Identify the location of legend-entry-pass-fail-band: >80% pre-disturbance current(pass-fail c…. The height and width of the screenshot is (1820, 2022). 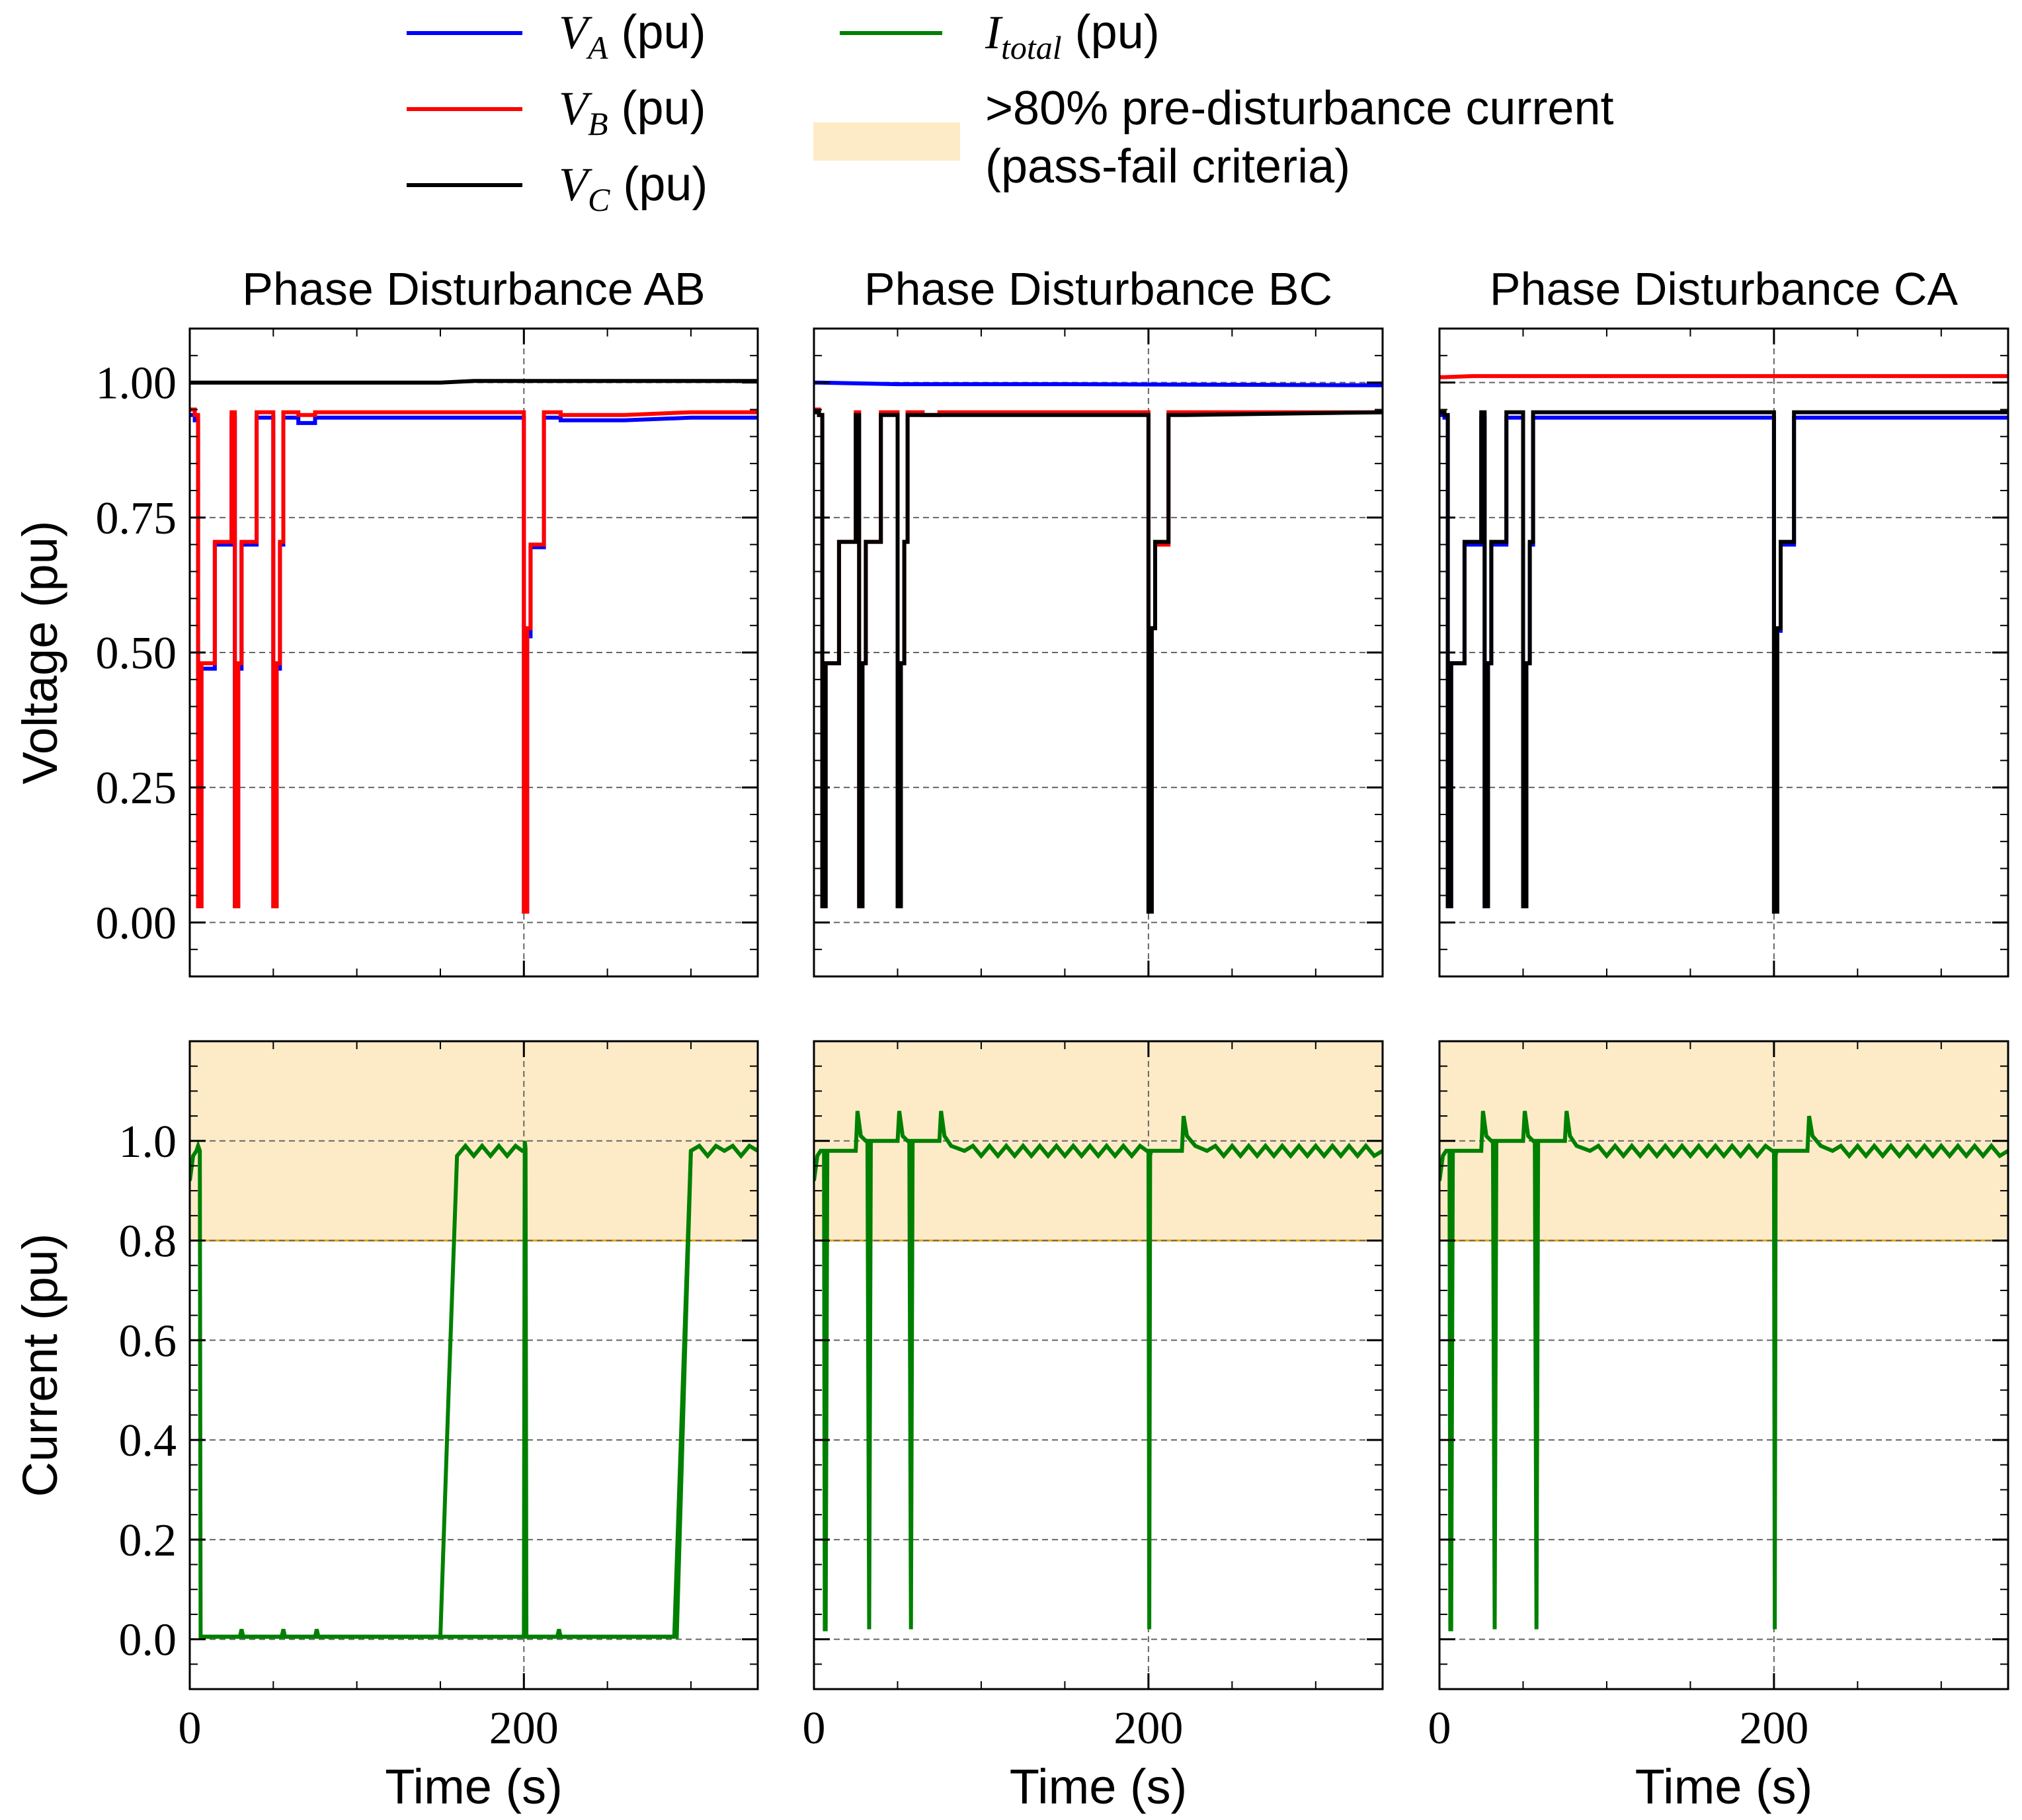
(1213, 137).